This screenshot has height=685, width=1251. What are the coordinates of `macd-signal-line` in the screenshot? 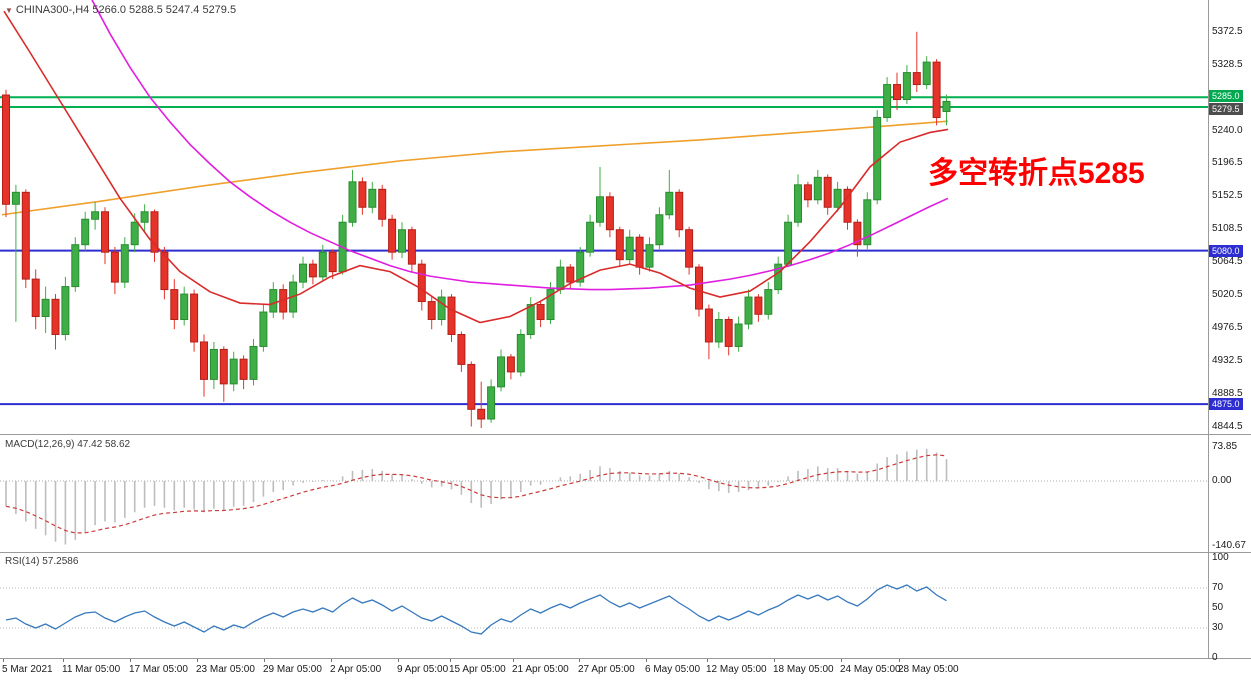 It's located at (476, 494).